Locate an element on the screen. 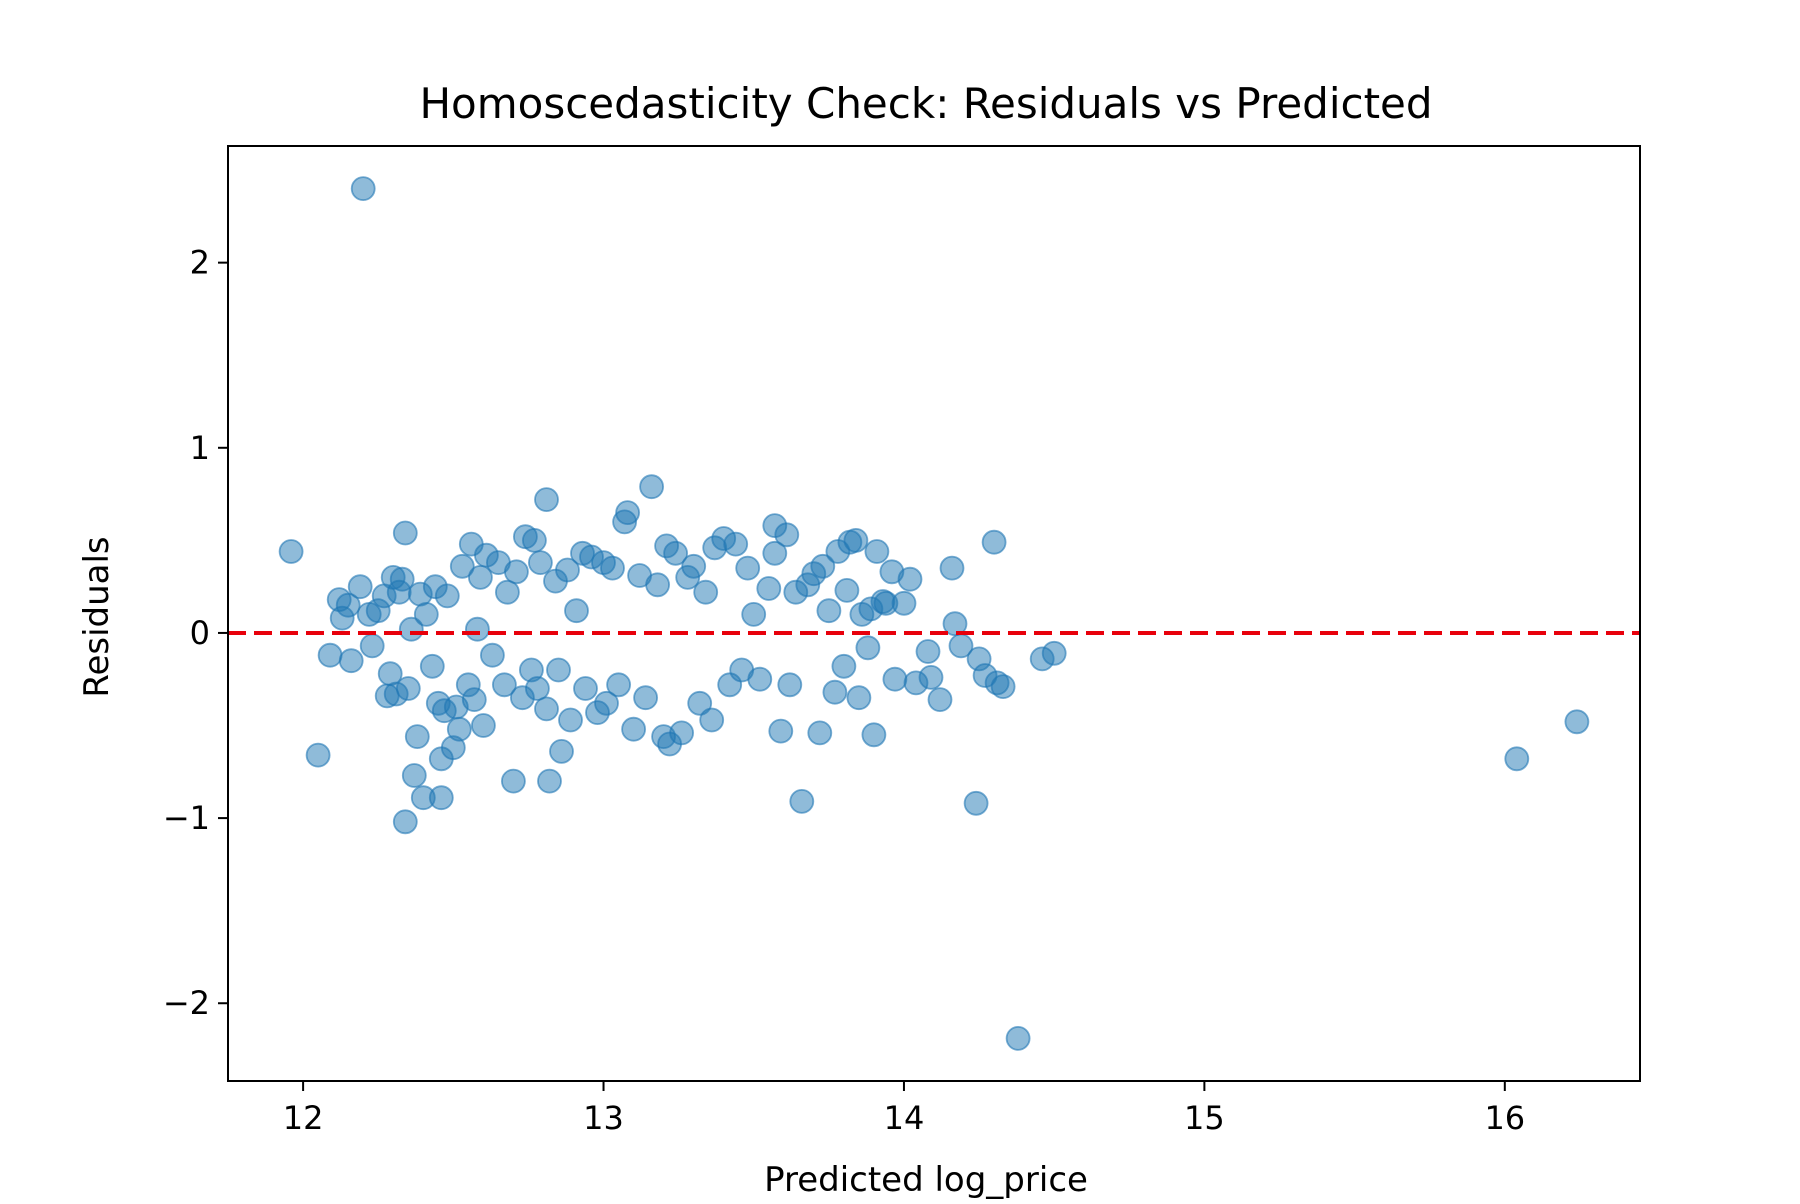 The image size is (1800, 1204). x-tick-label: 12 is located at coordinates (303, 1118).